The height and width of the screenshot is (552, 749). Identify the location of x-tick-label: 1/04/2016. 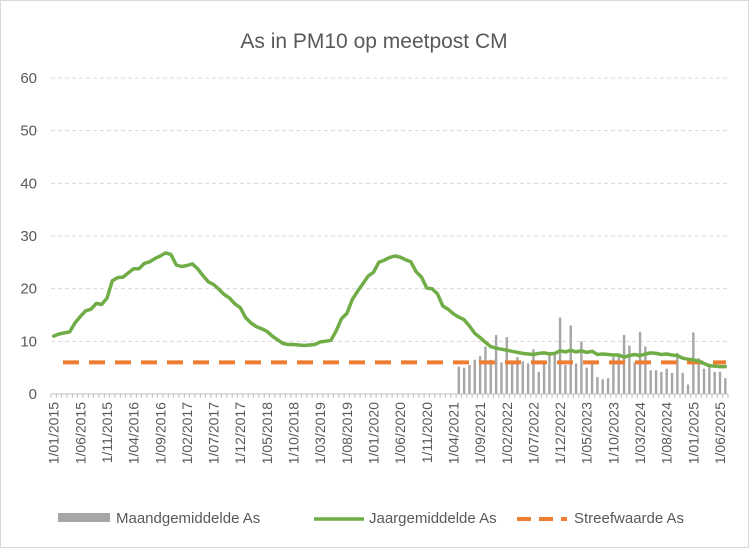
(134, 433).